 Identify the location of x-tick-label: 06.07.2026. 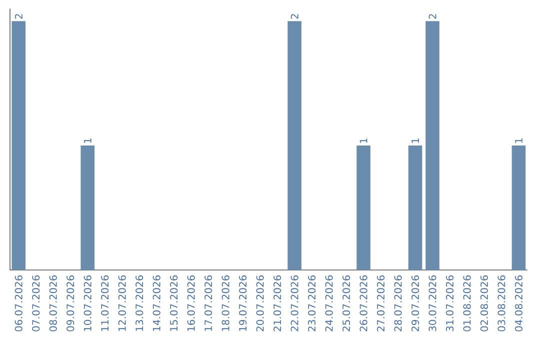
(18, 303).